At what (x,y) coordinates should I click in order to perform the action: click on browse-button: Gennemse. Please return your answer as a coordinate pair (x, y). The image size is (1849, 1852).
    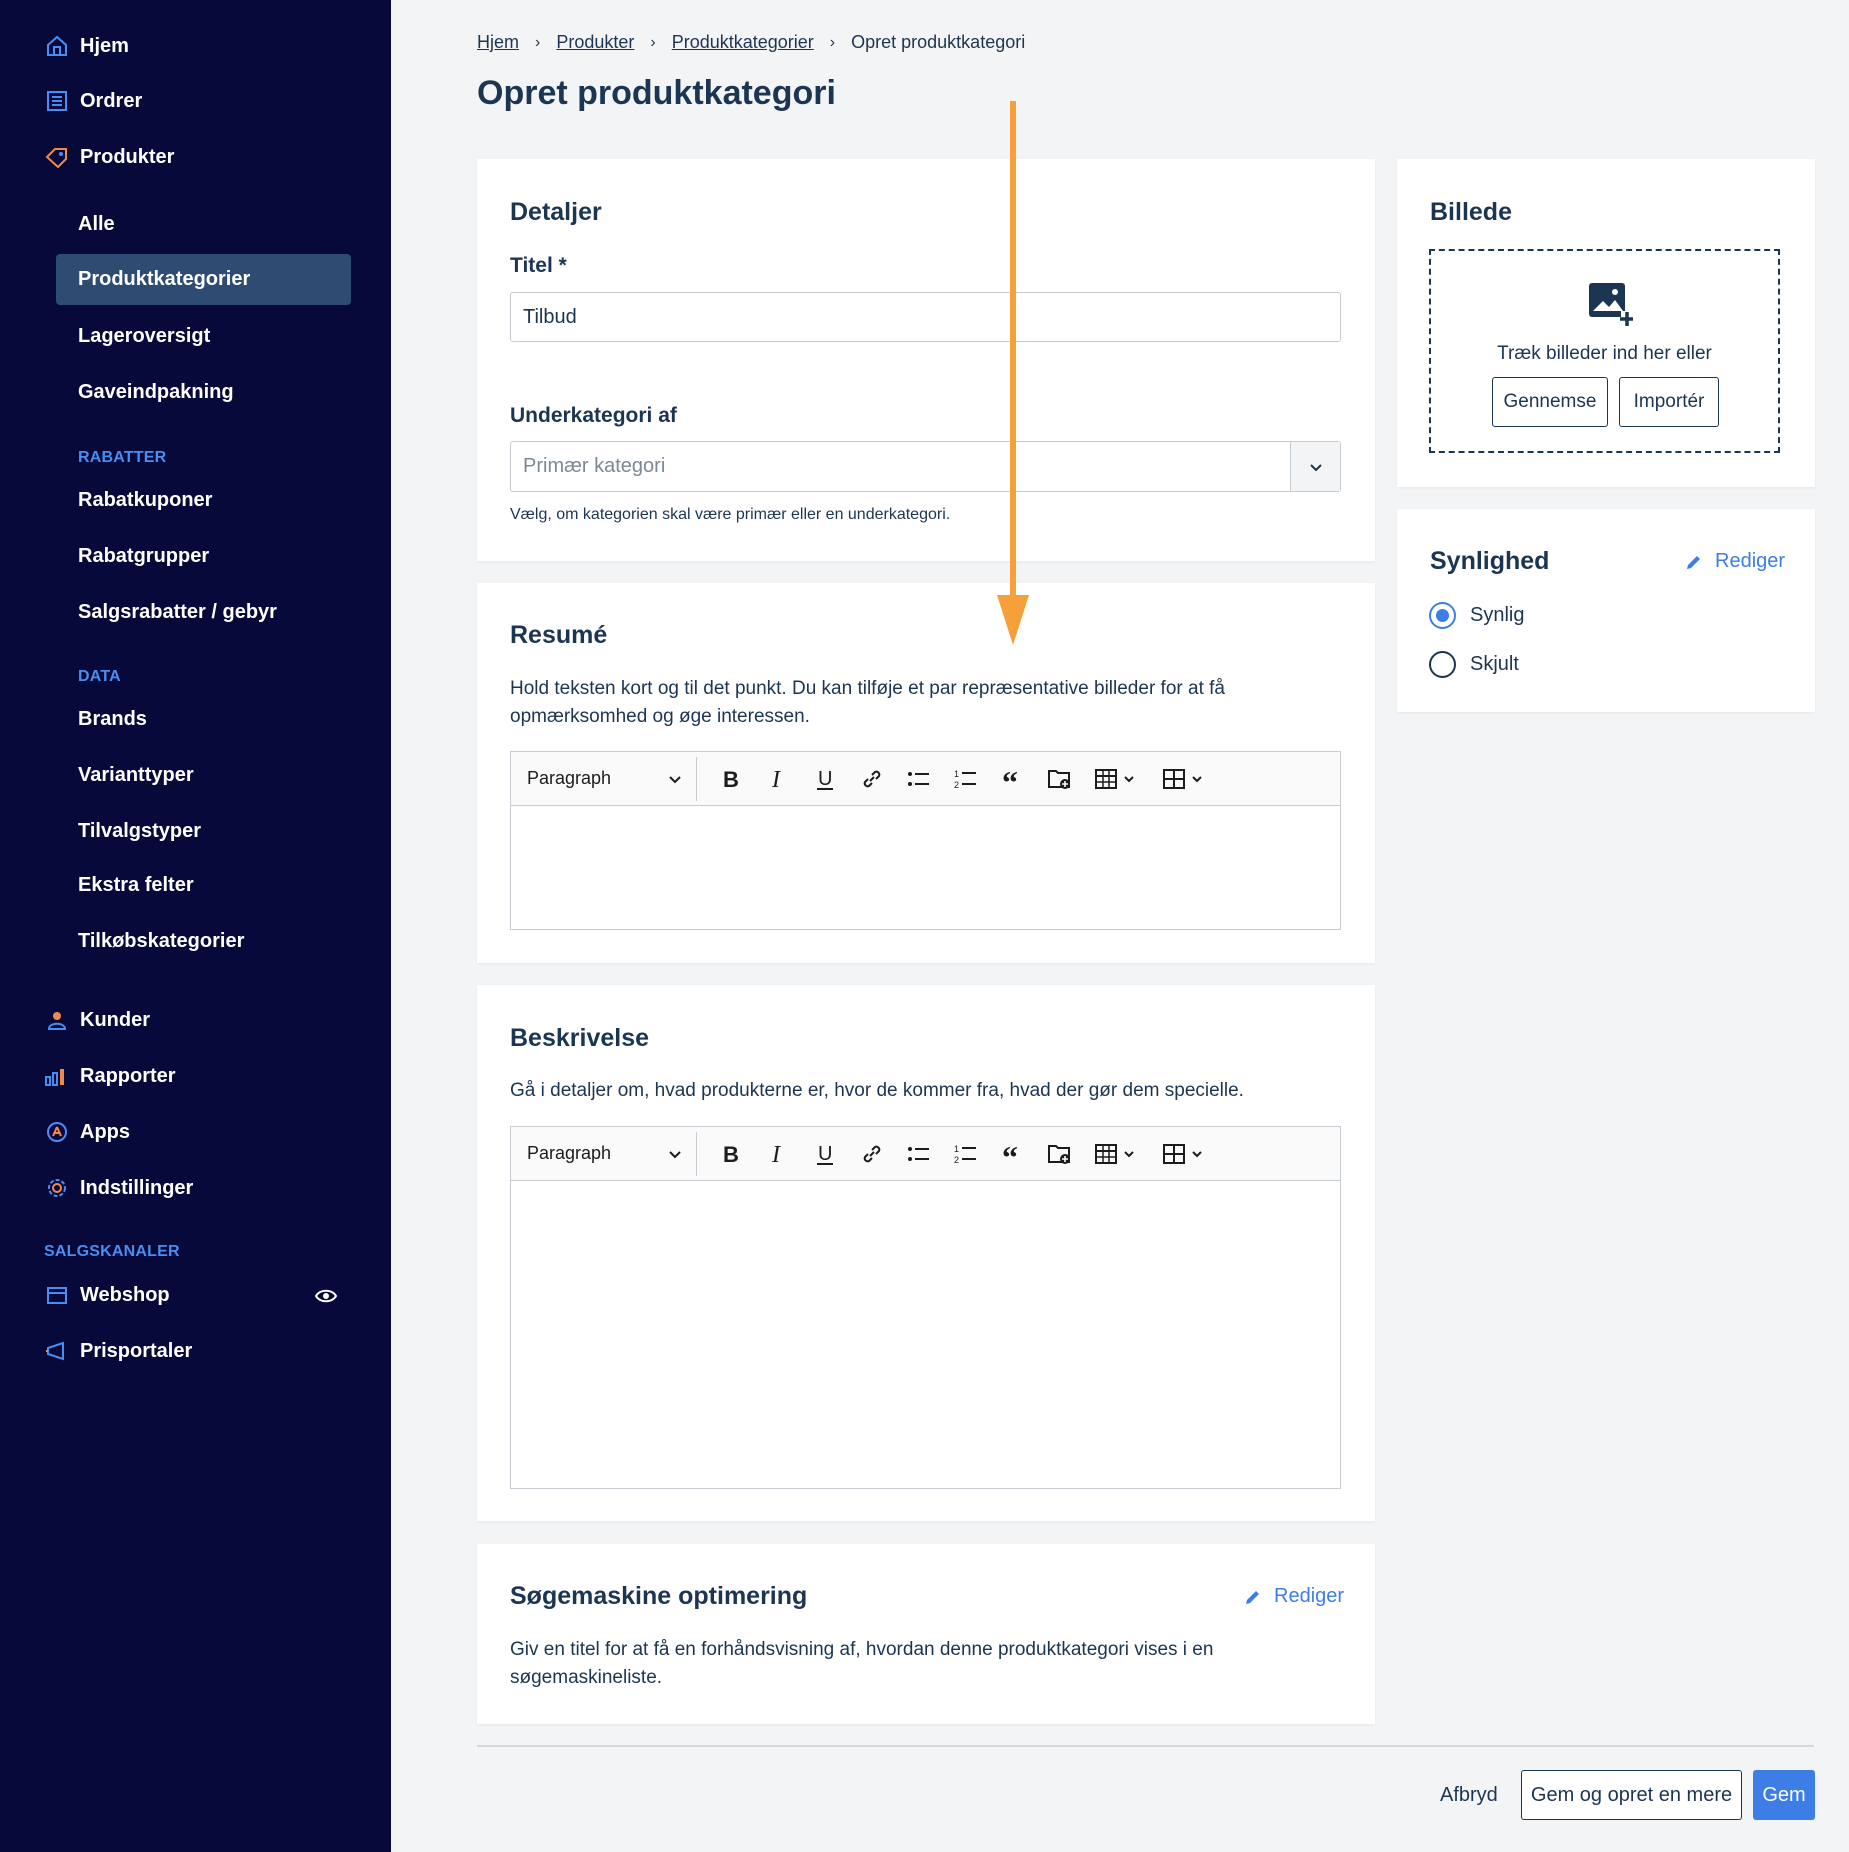
    Looking at the image, I should click on (1550, 402).